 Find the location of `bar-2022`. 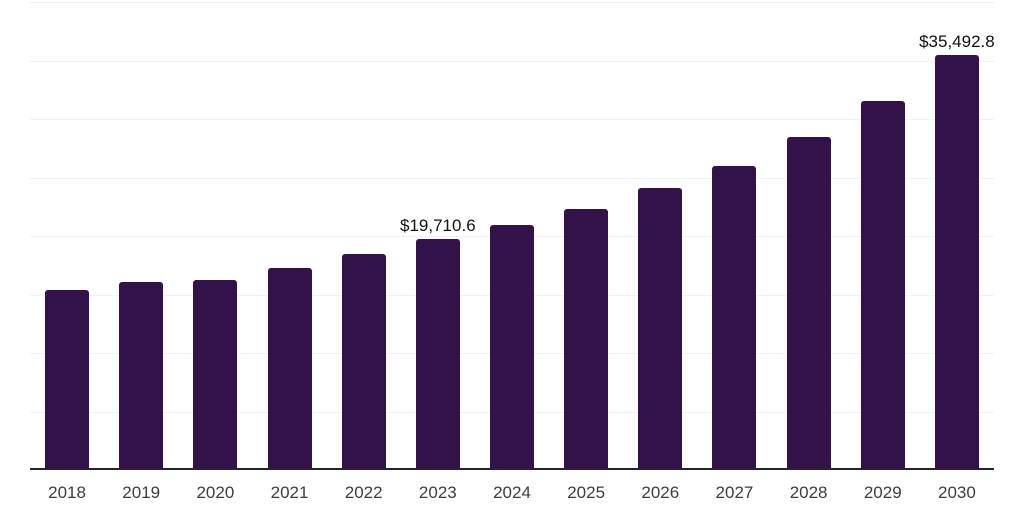

bar-2022 is located at coordinates (363, 362).